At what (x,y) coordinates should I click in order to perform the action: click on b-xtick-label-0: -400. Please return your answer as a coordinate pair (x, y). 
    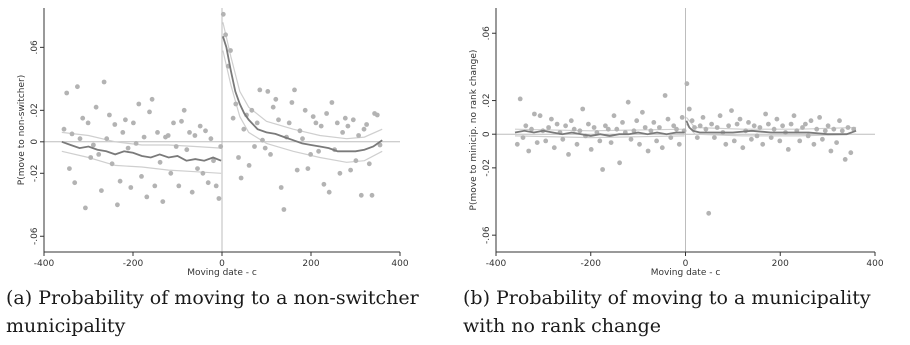
    Looking at the image, I should click on (496, 264).